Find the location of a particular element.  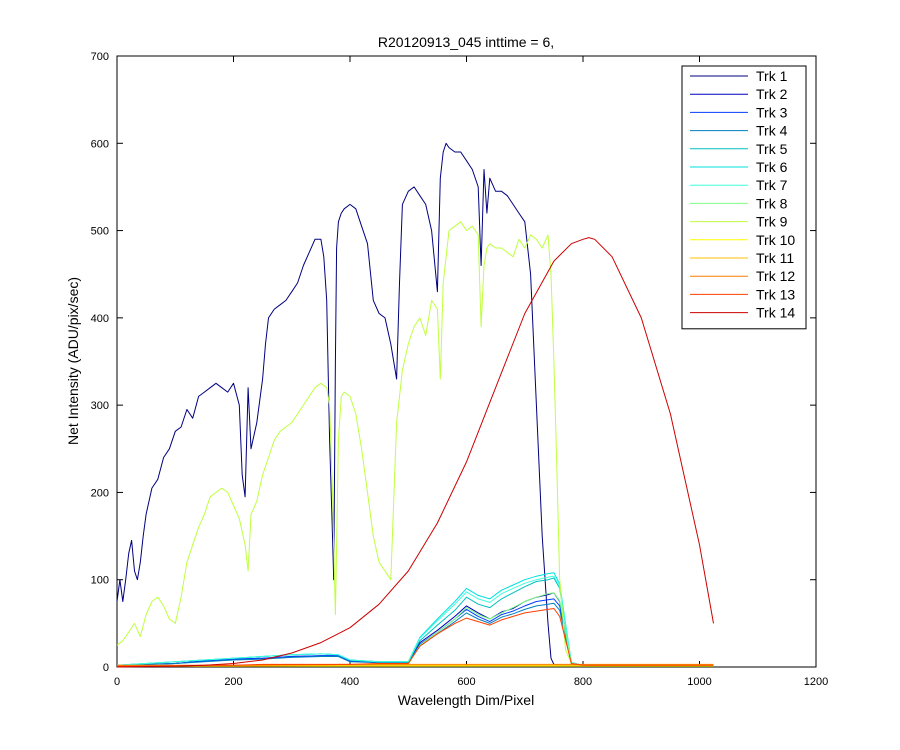

x-axis-label: Wavelength Dim/Pixel is located at coordinates (466, 700).